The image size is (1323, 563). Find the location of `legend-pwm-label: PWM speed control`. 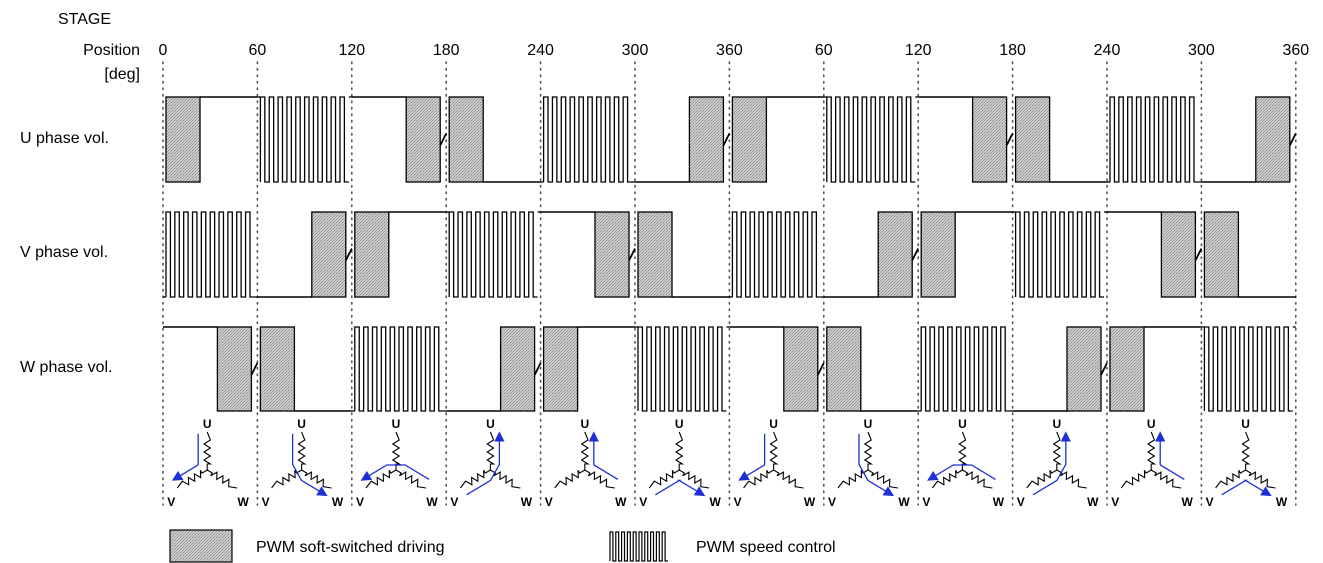

legend-pwm-label: PWM speed control is located at coordinates (766, 547).